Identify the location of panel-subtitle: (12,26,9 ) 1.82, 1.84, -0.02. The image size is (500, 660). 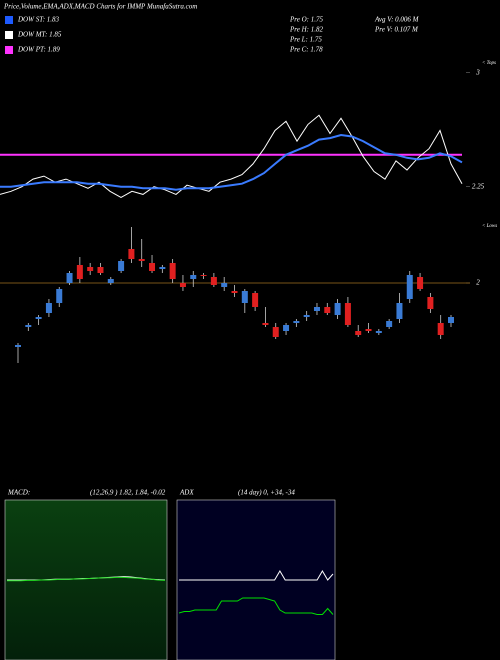
(128, 493).